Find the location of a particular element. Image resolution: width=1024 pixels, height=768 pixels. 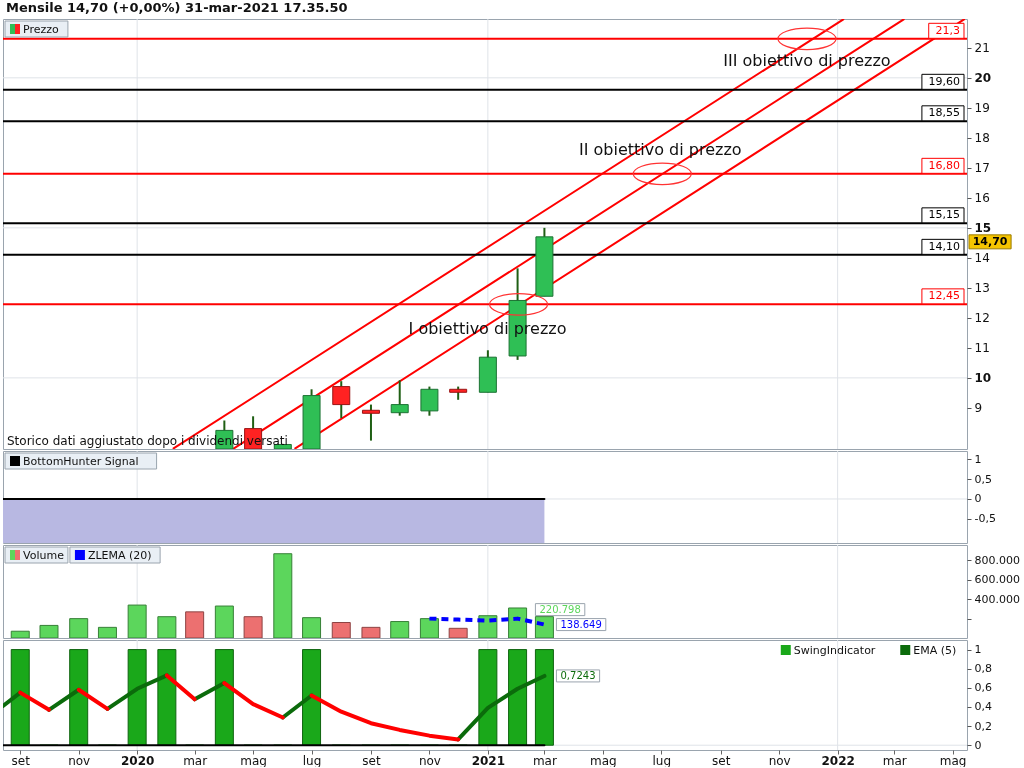

ref-line-label: 14,10 is located at coordinates (944, 246).